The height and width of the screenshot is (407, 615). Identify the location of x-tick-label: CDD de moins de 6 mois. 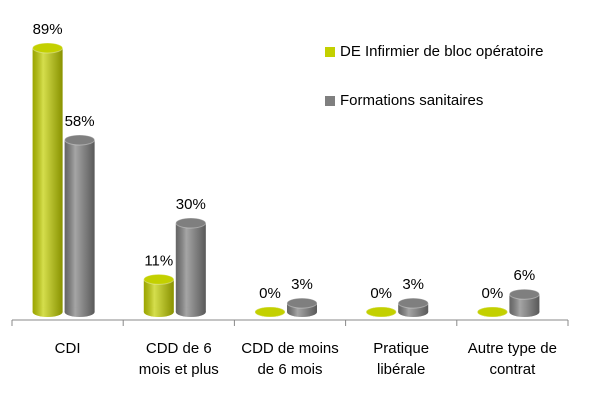
(290, 359).